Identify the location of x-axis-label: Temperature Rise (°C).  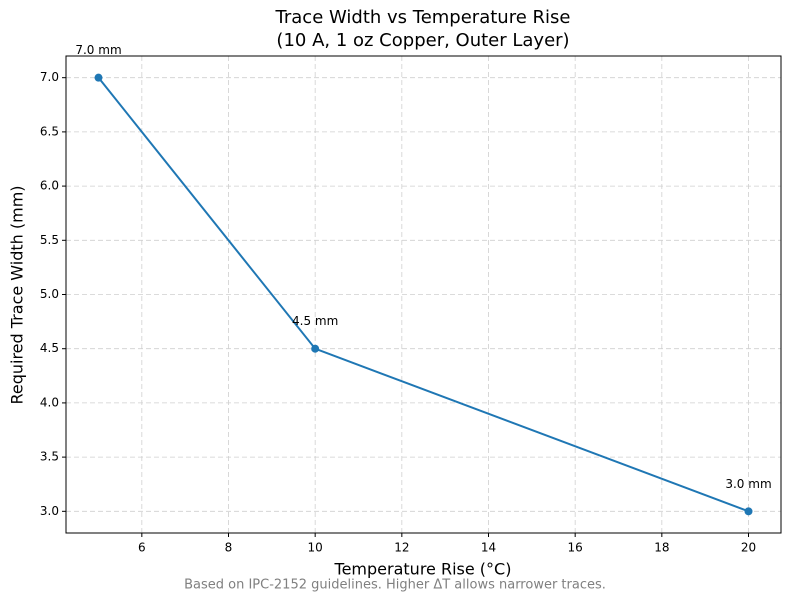
(423, 569).